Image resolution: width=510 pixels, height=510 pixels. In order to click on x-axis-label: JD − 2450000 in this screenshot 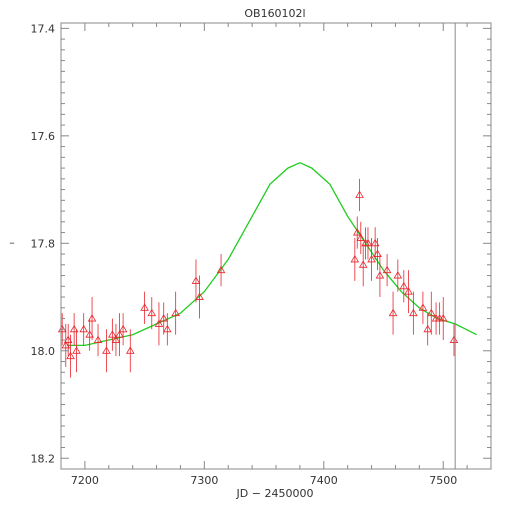, I will do `click(275, 493)`.